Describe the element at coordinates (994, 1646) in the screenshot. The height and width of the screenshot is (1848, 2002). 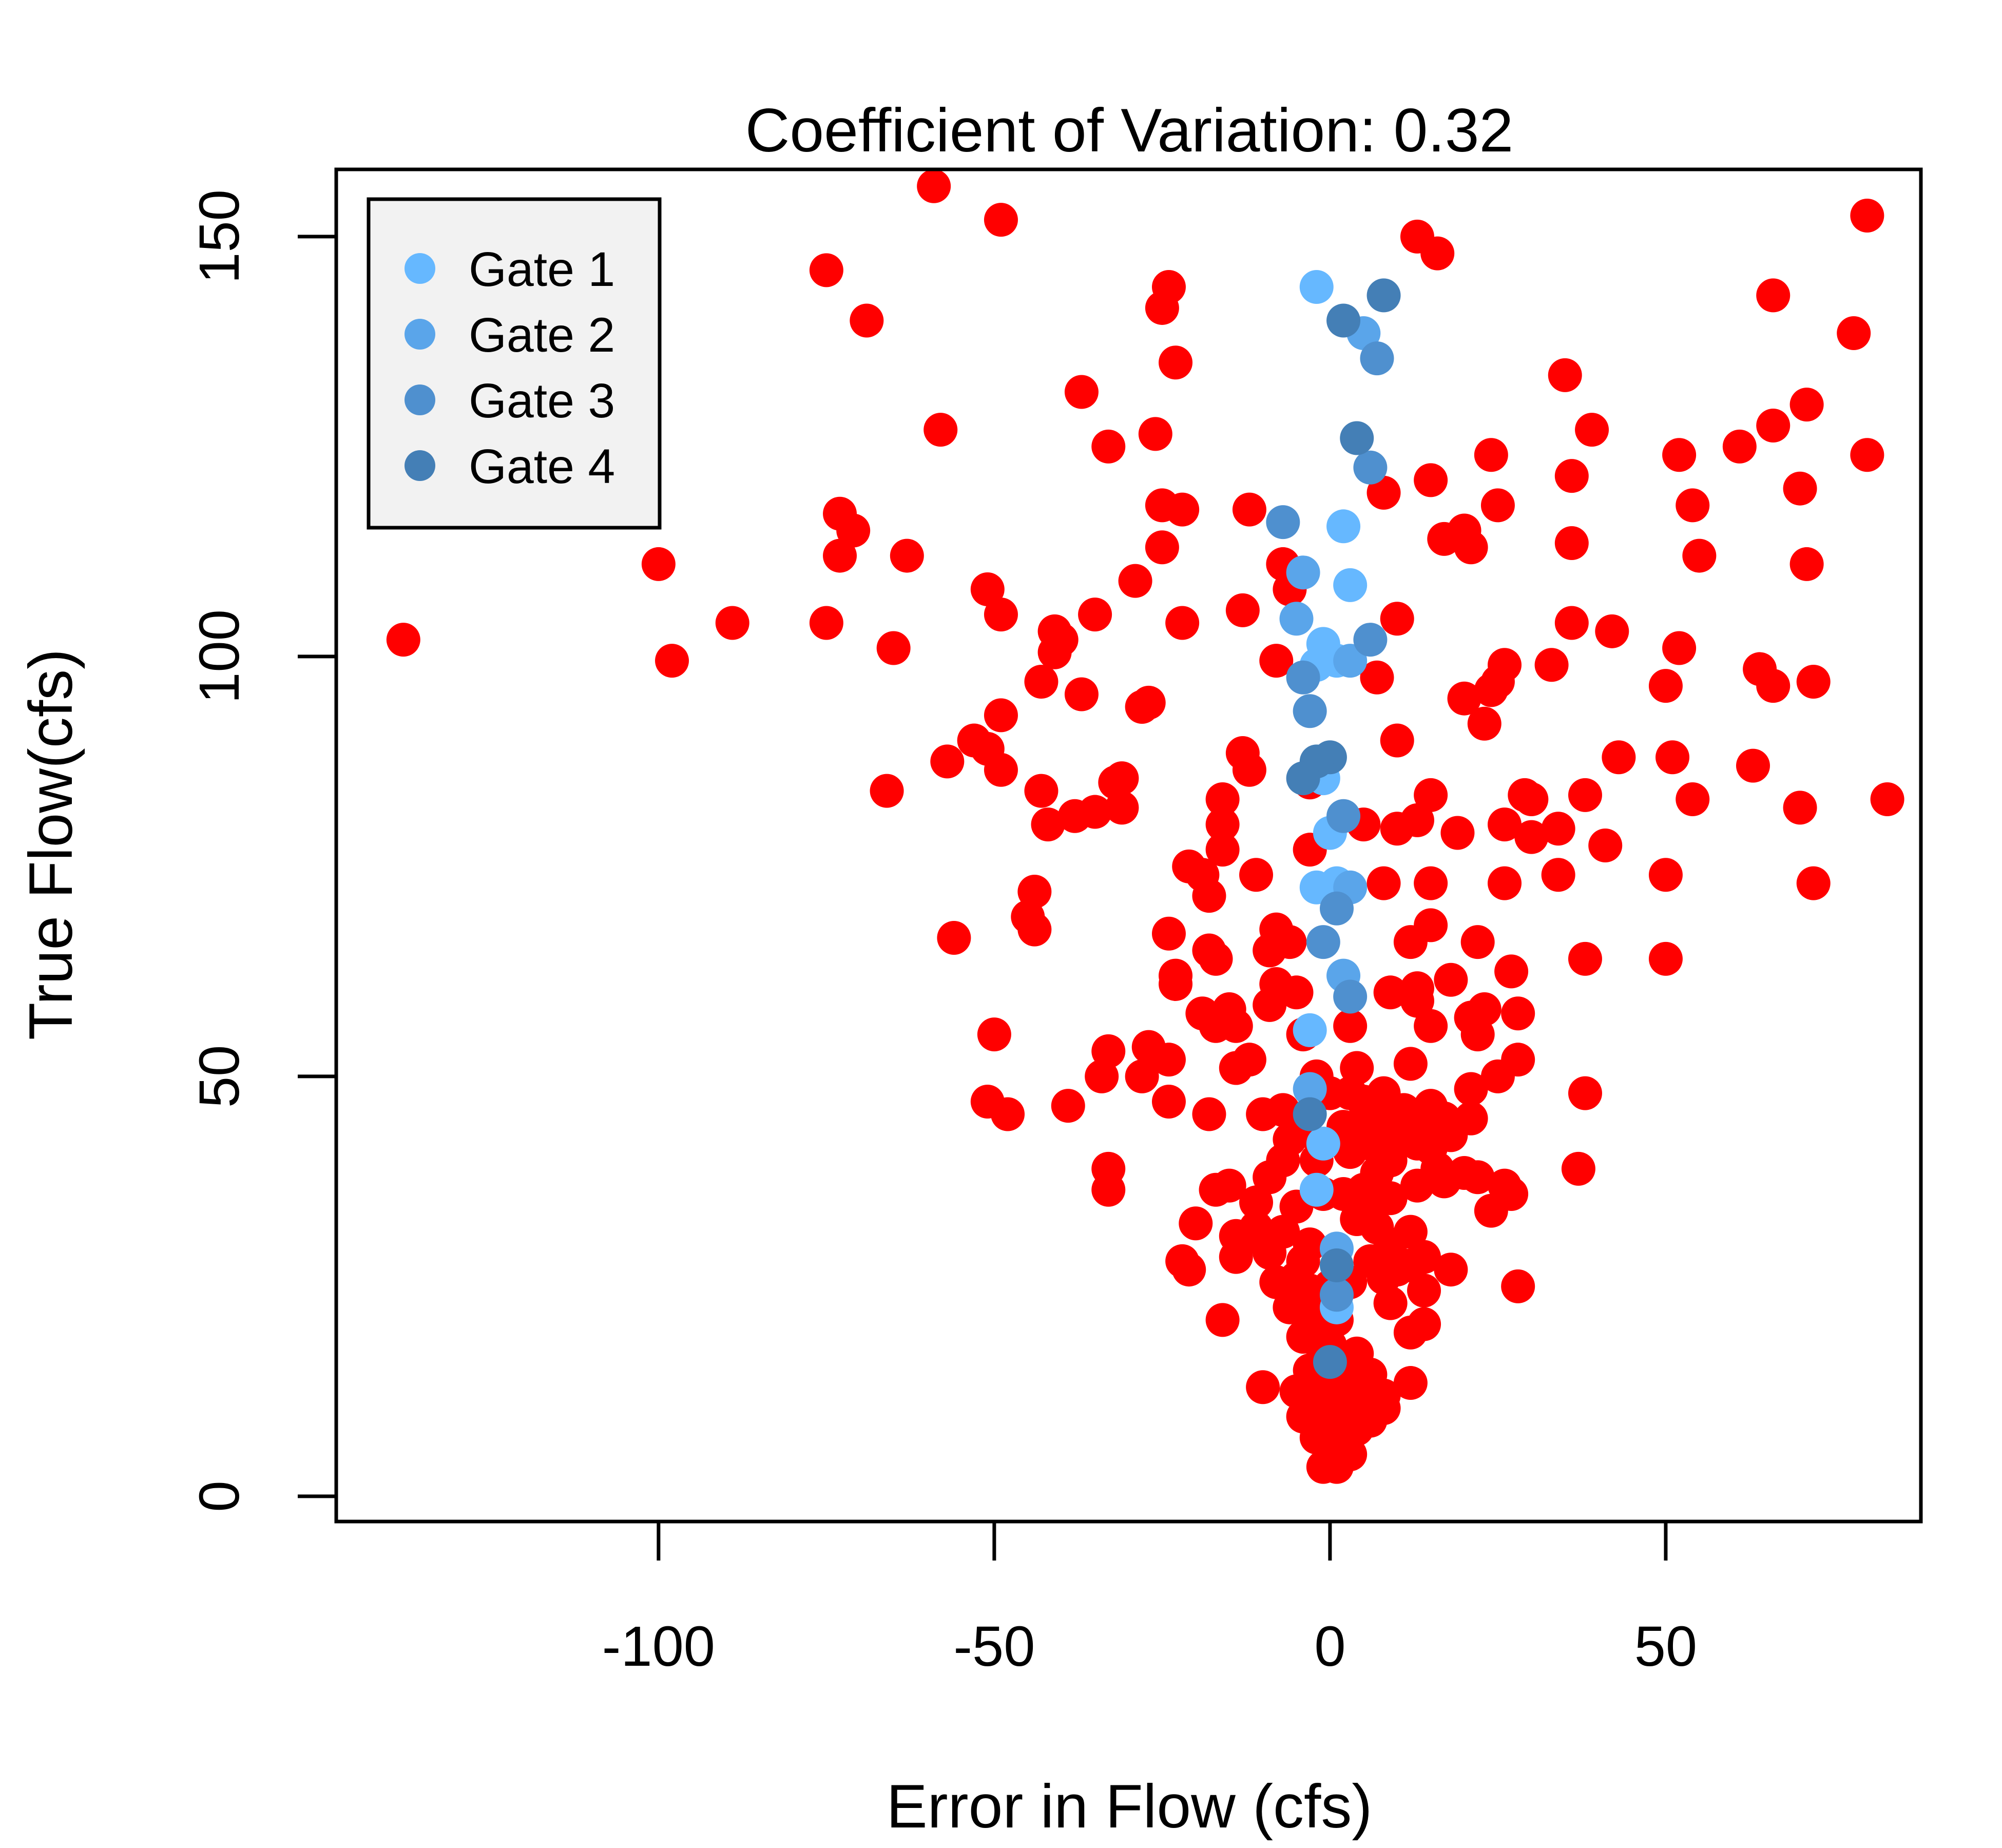
I see `x-tick-label: -50` at that location.